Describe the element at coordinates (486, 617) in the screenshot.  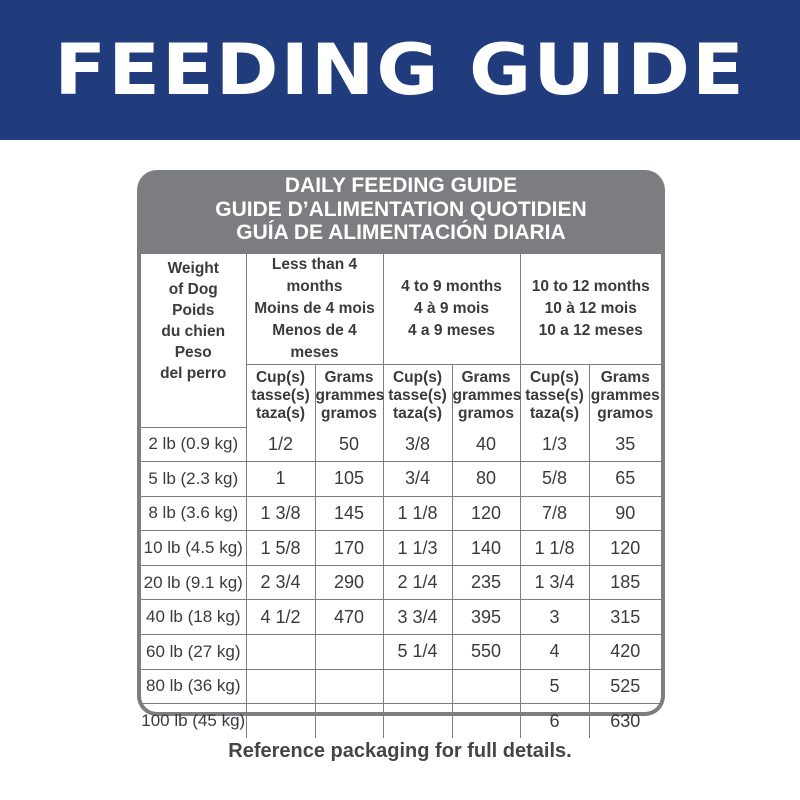
I see `grams-cell: 395` at that location.